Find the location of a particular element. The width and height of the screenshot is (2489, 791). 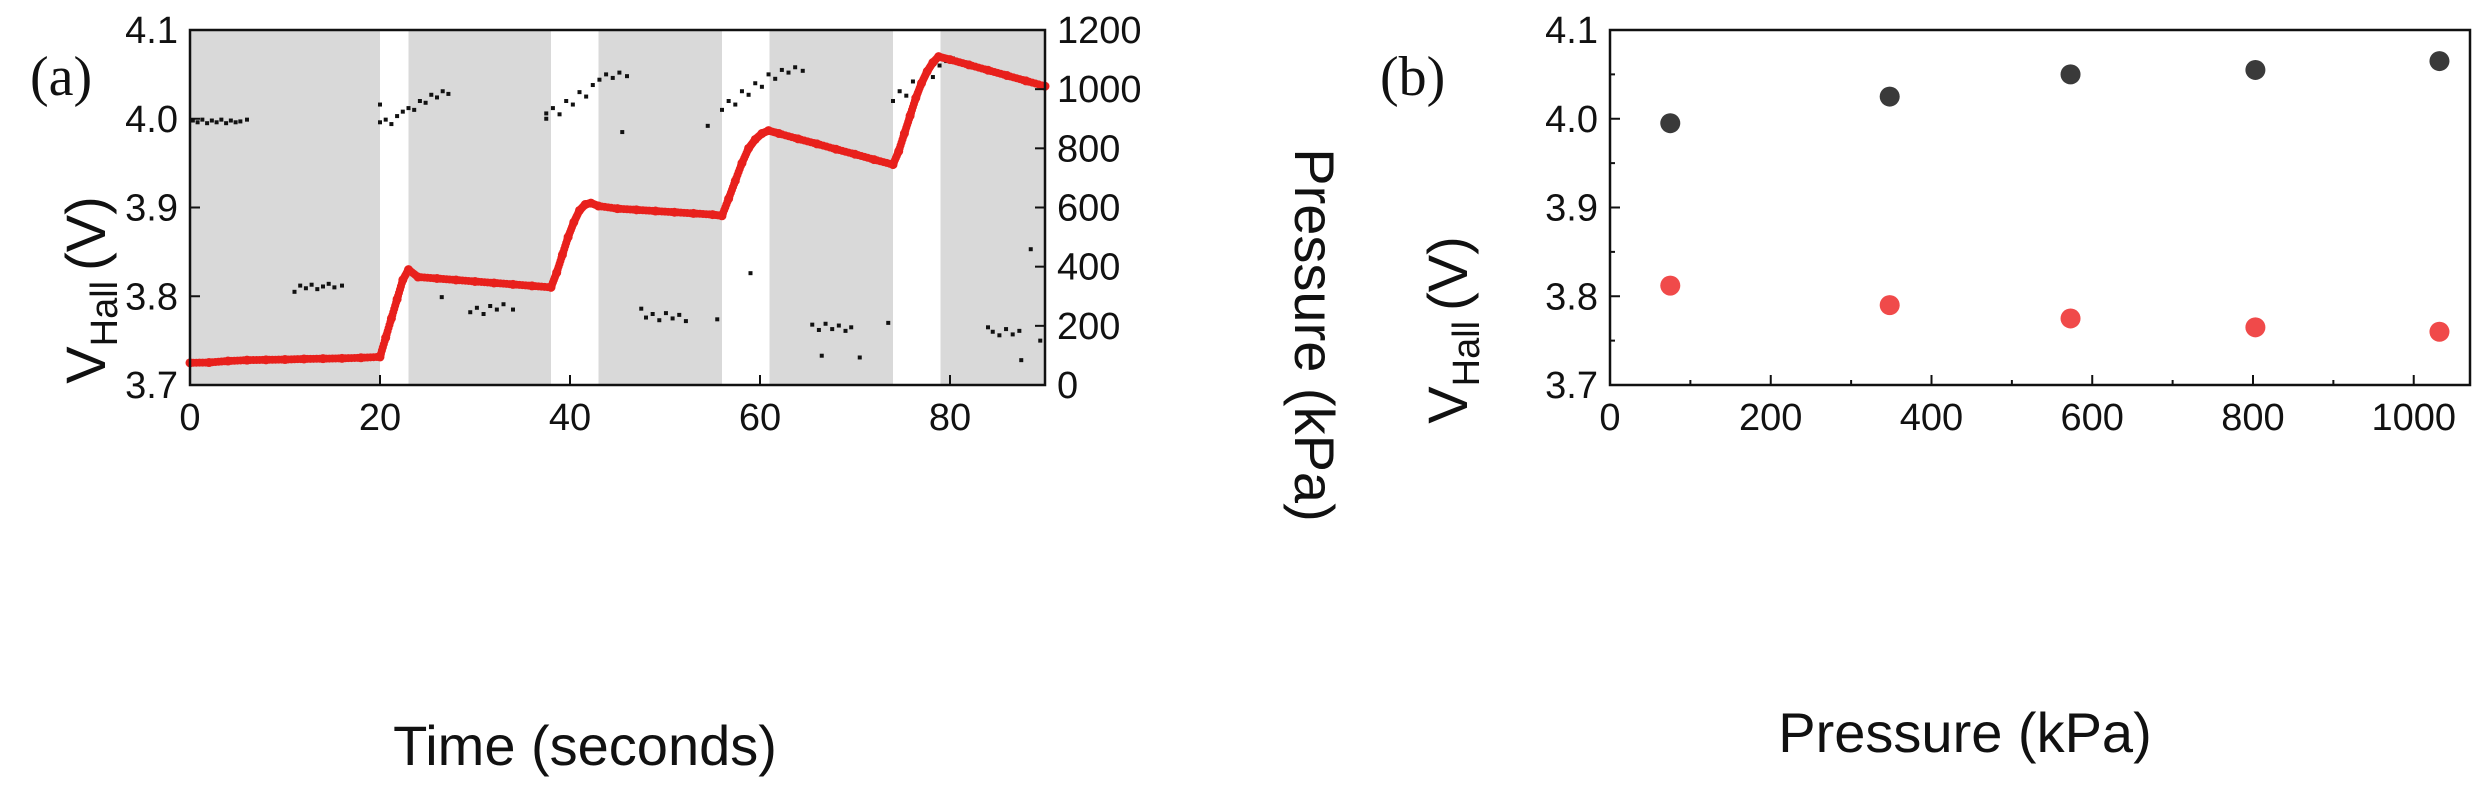

markers-b is located at coordinates (2055, 196).